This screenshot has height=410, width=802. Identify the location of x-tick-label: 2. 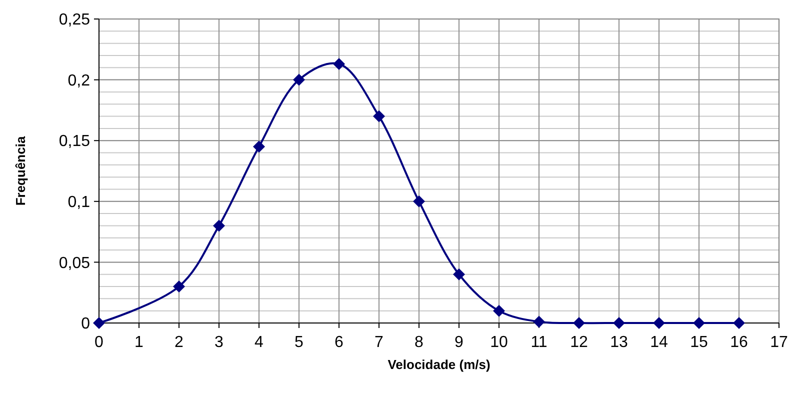
(179, 342).